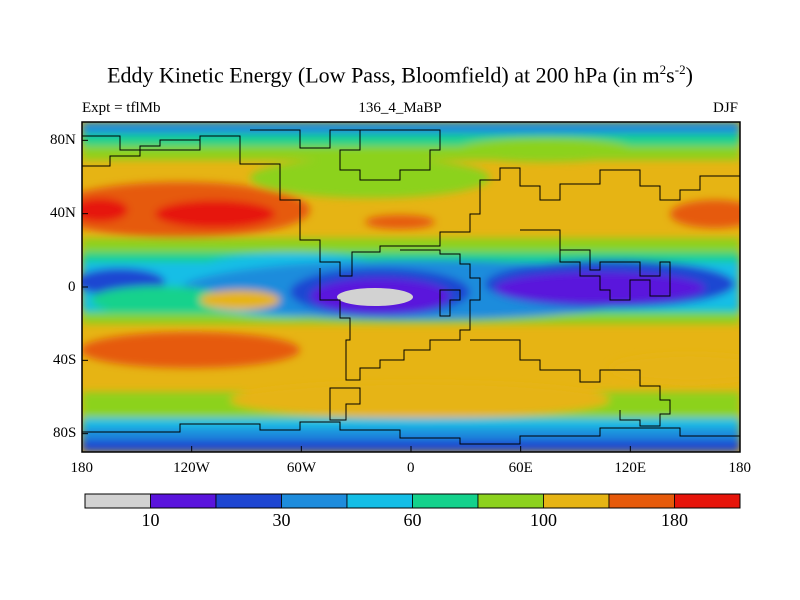  What do you see at coordinates (281, 520) in the screenshot?
I see `colorbar-label: 30` at bounding box center [281, 520].